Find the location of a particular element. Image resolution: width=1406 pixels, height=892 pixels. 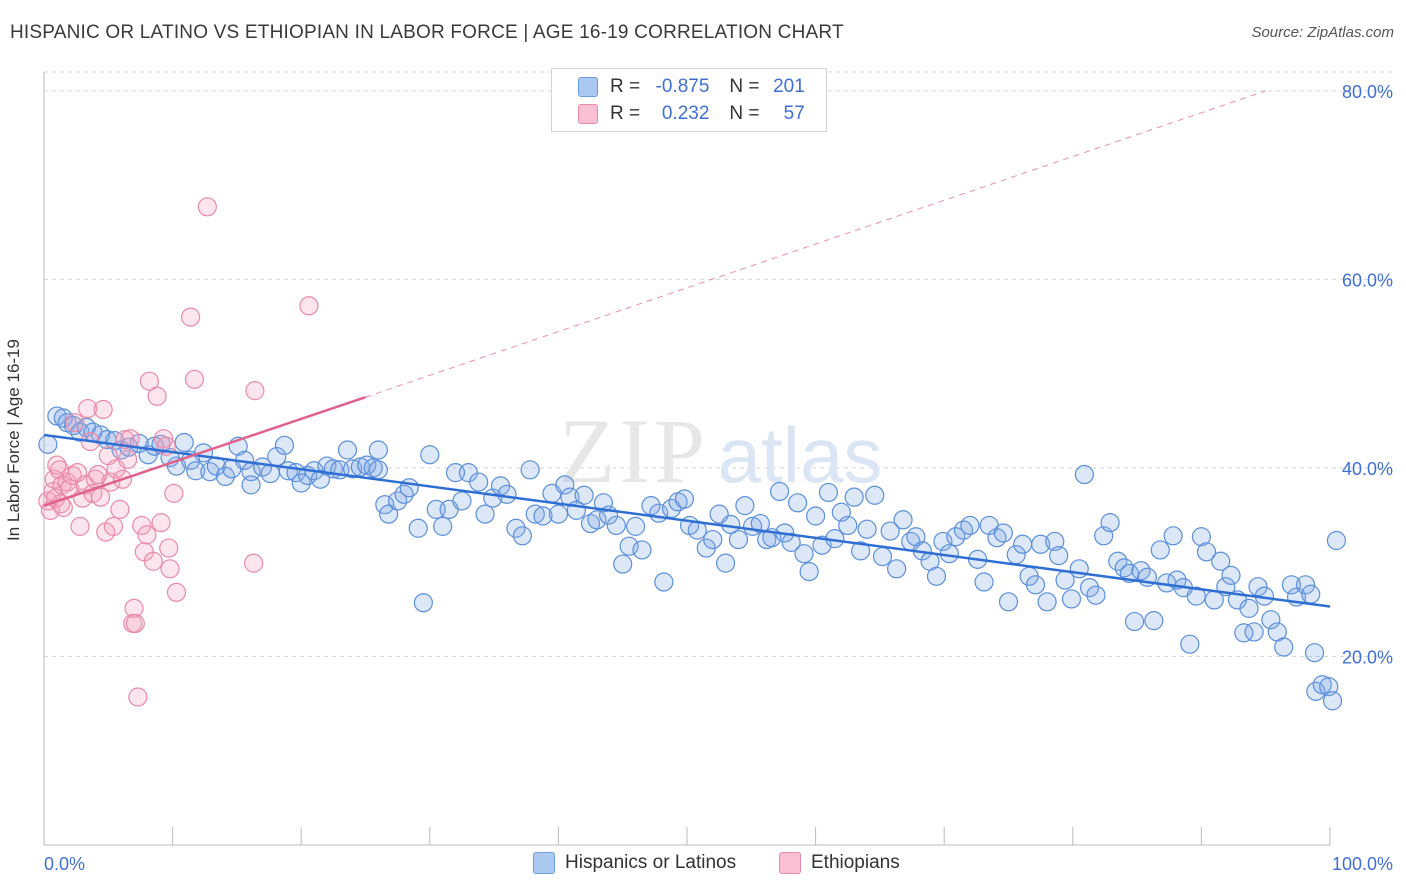

y-tick-label: 60.0% is located at coordinates (1367, 280).